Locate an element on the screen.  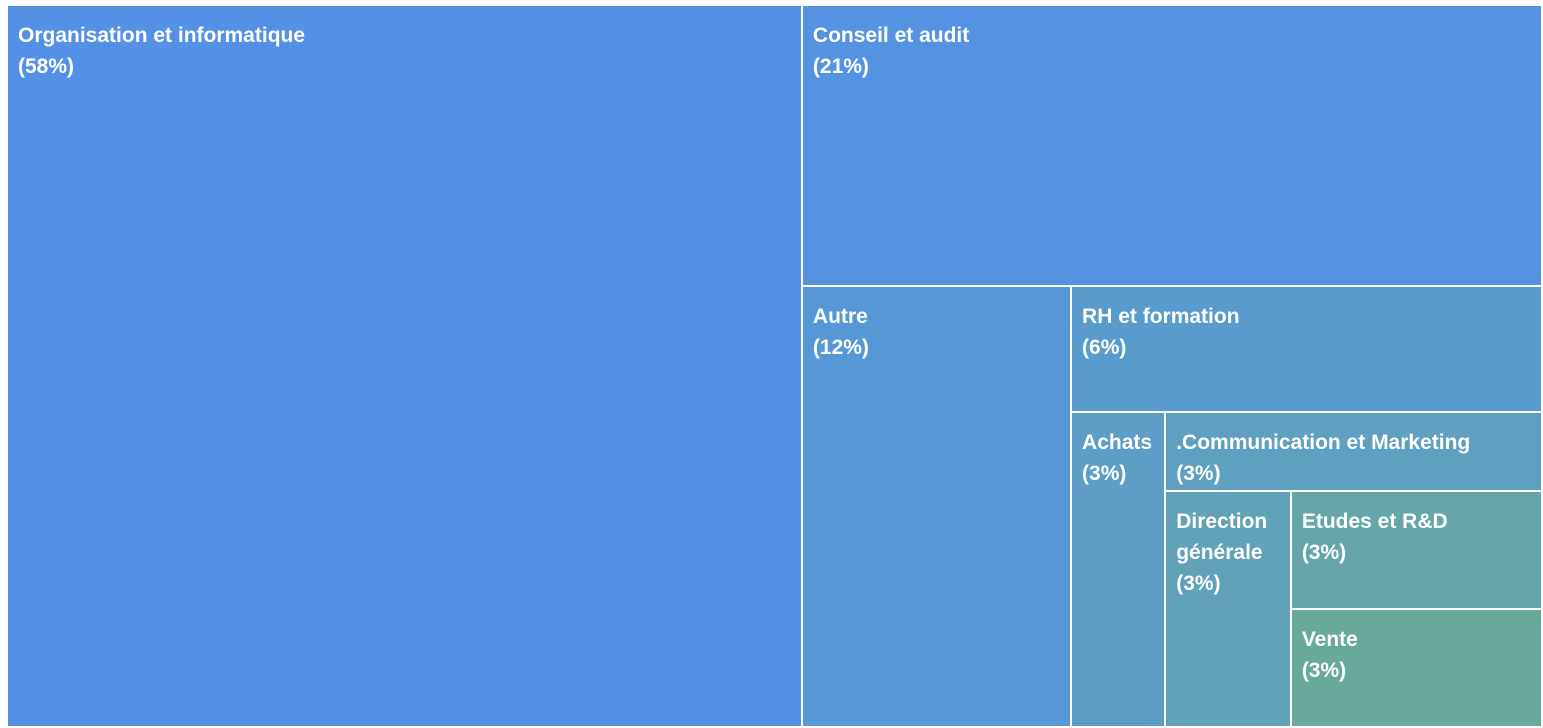
category-name: Achats is located at coordinates (1117, 442).